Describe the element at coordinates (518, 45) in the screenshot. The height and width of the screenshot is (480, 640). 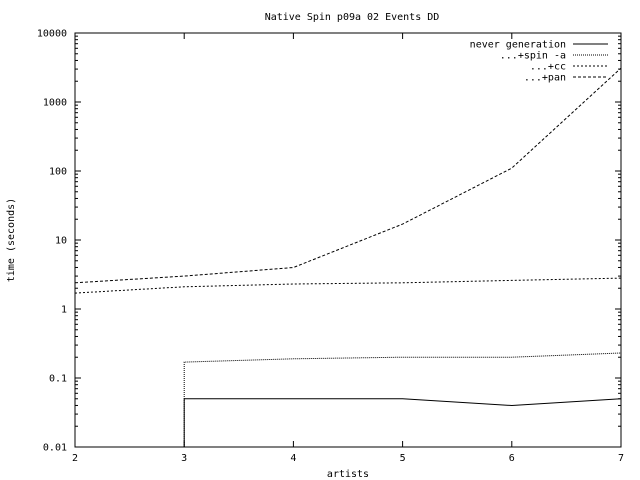
I see `legend-label: never generation` at that location.